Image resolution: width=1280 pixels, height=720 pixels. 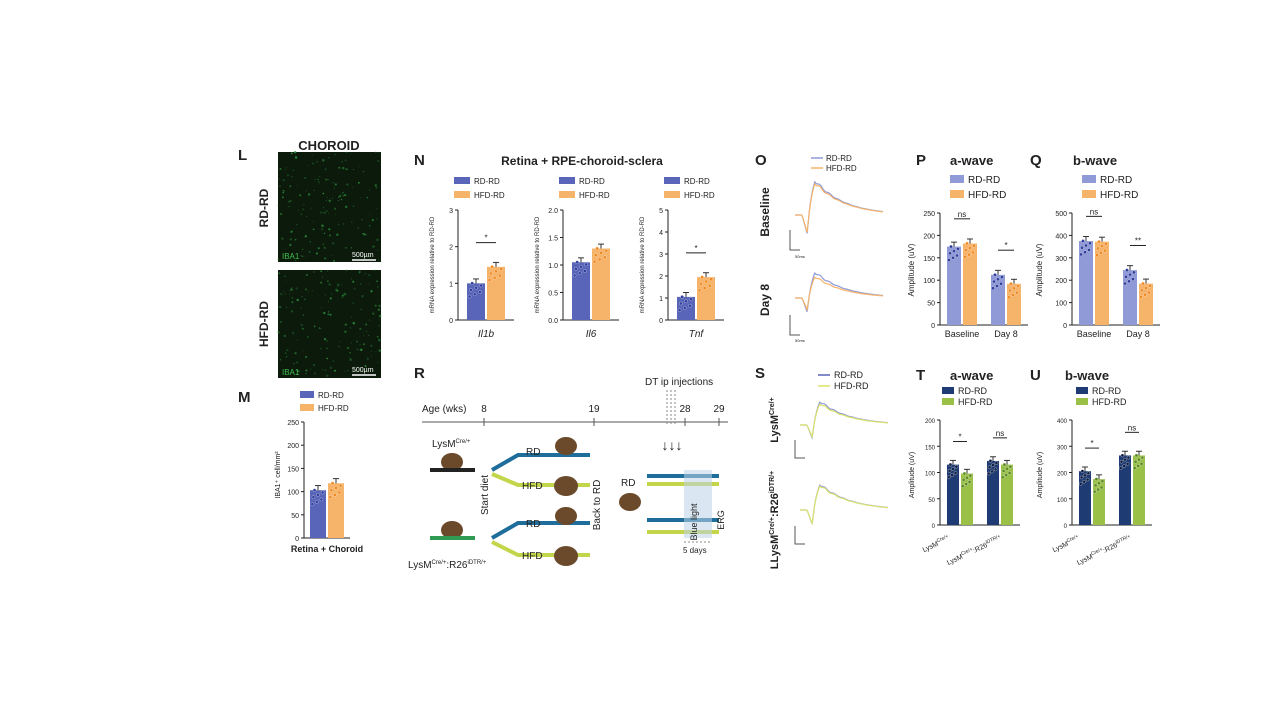 What do you see at coordinates (582, 161) in the screenshot?
I see `n-title: Retina + RPE-choroid-sclera` at bounding box center [582, 161].